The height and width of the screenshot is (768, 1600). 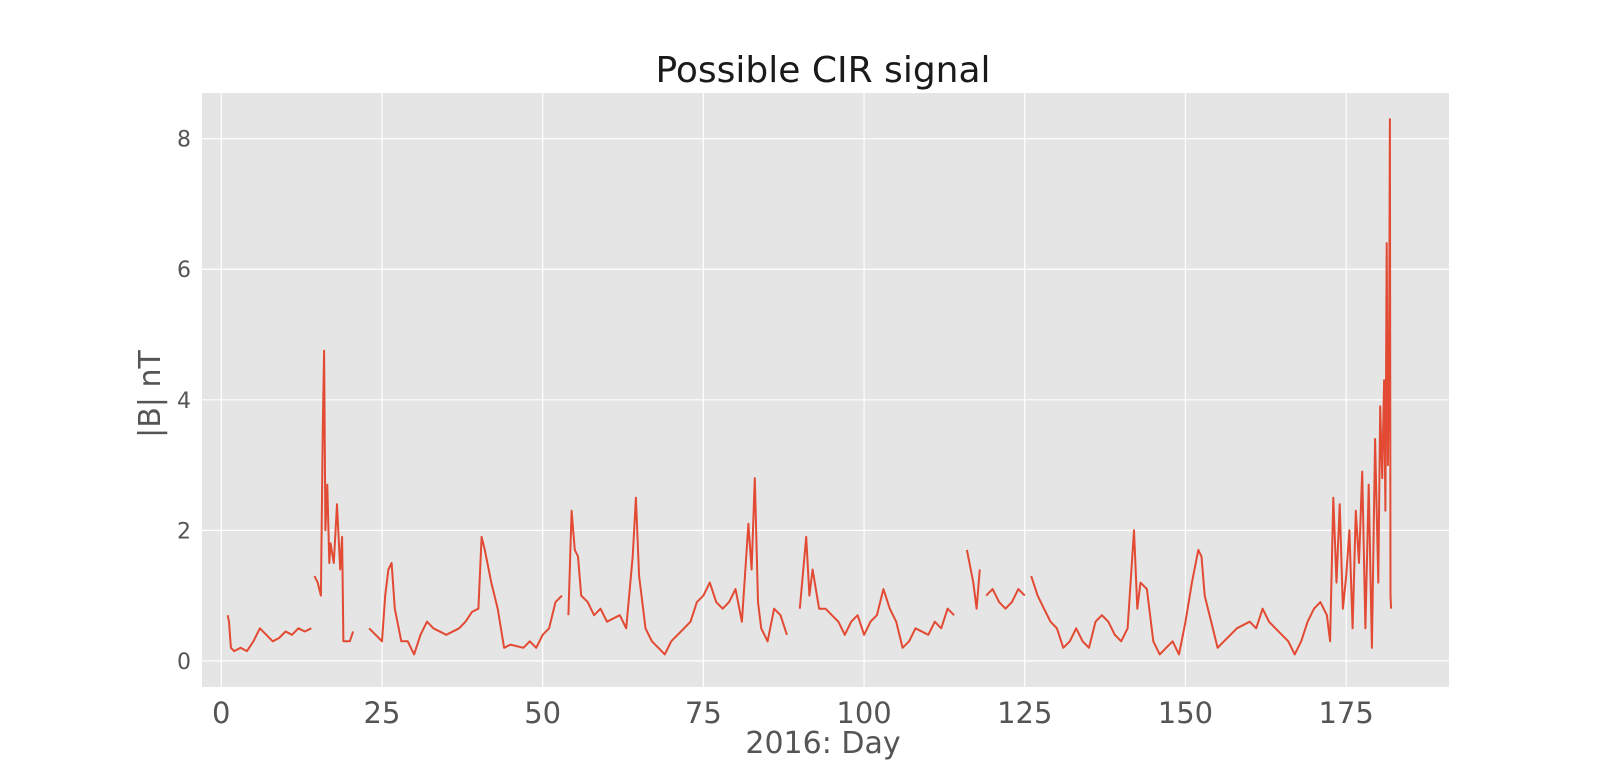 What do you see at coordinates (382, 713) in the screenshot?
I see `x-tick-label: 25` at bounding box center [382, 713].